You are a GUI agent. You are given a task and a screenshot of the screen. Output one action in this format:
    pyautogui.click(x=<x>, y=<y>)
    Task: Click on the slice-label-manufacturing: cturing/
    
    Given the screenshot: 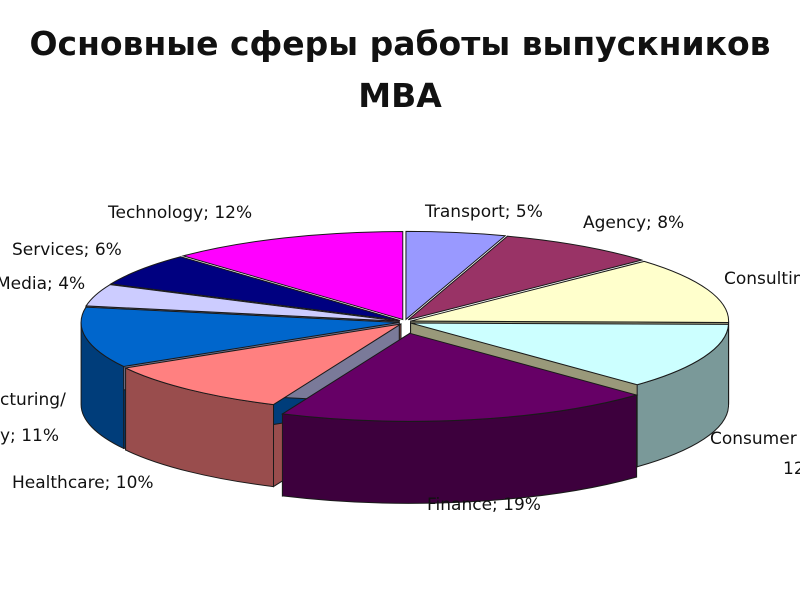 What is the action you would take?
    pyautogui.click(x=33, y=400)
    